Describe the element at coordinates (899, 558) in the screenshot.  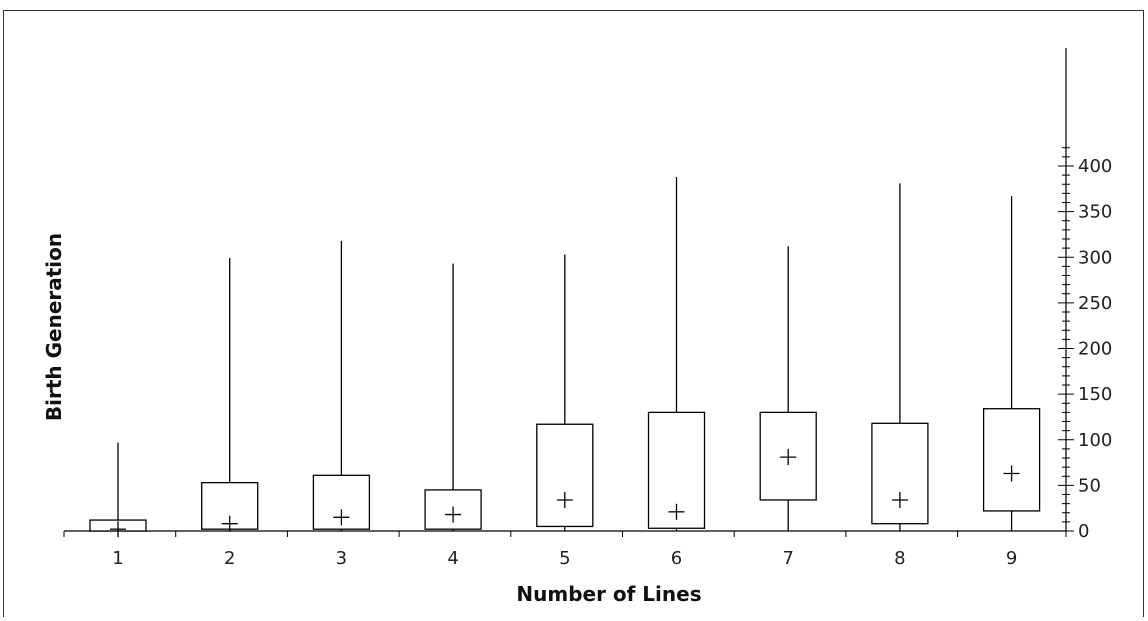
I see `x-tick-label: 8` at that location.